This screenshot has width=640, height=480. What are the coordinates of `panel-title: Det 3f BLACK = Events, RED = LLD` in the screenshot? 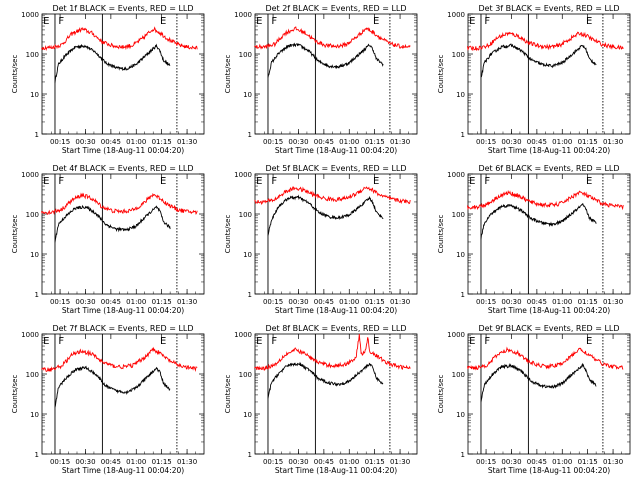 It's located at (548, 8).